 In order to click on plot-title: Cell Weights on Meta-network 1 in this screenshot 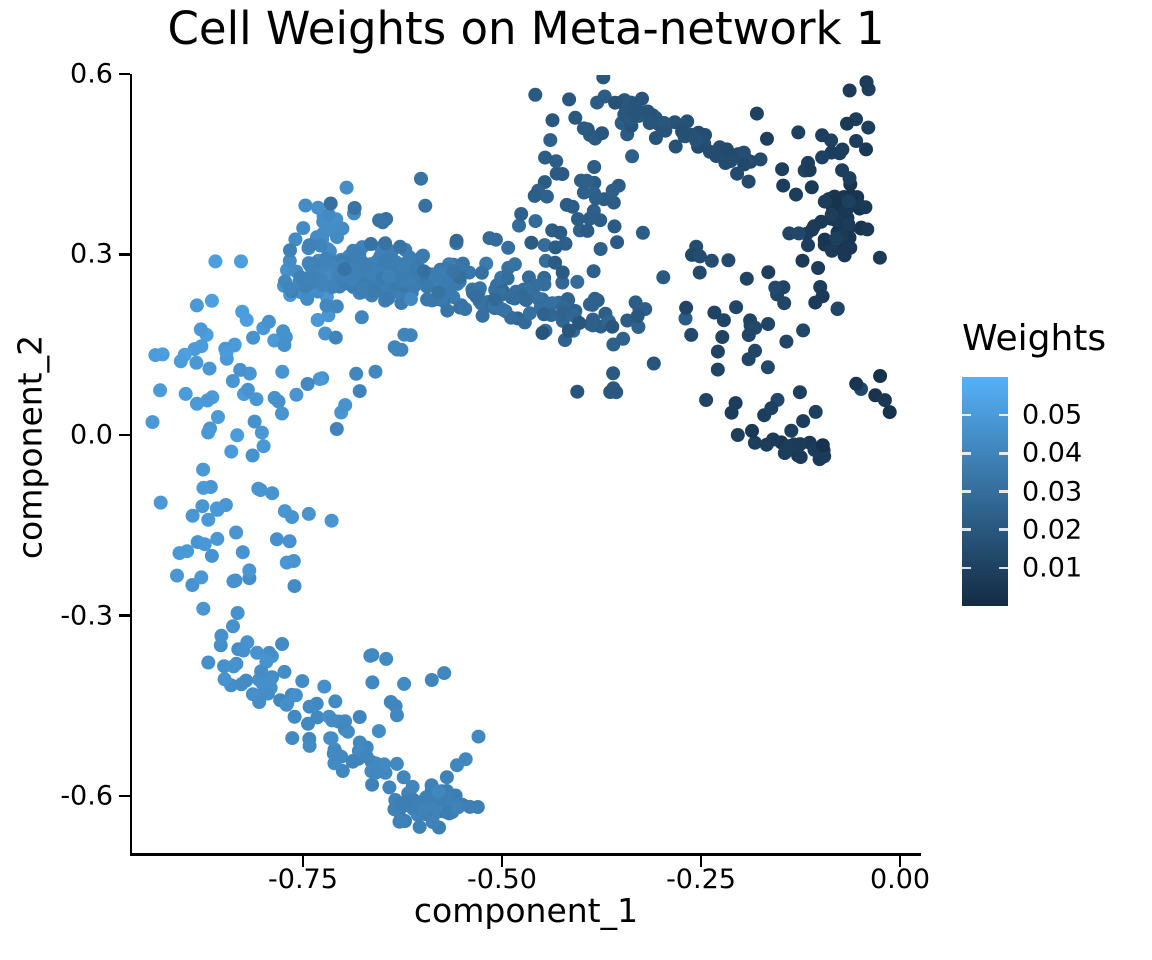, I will do `click(526, 28)`.